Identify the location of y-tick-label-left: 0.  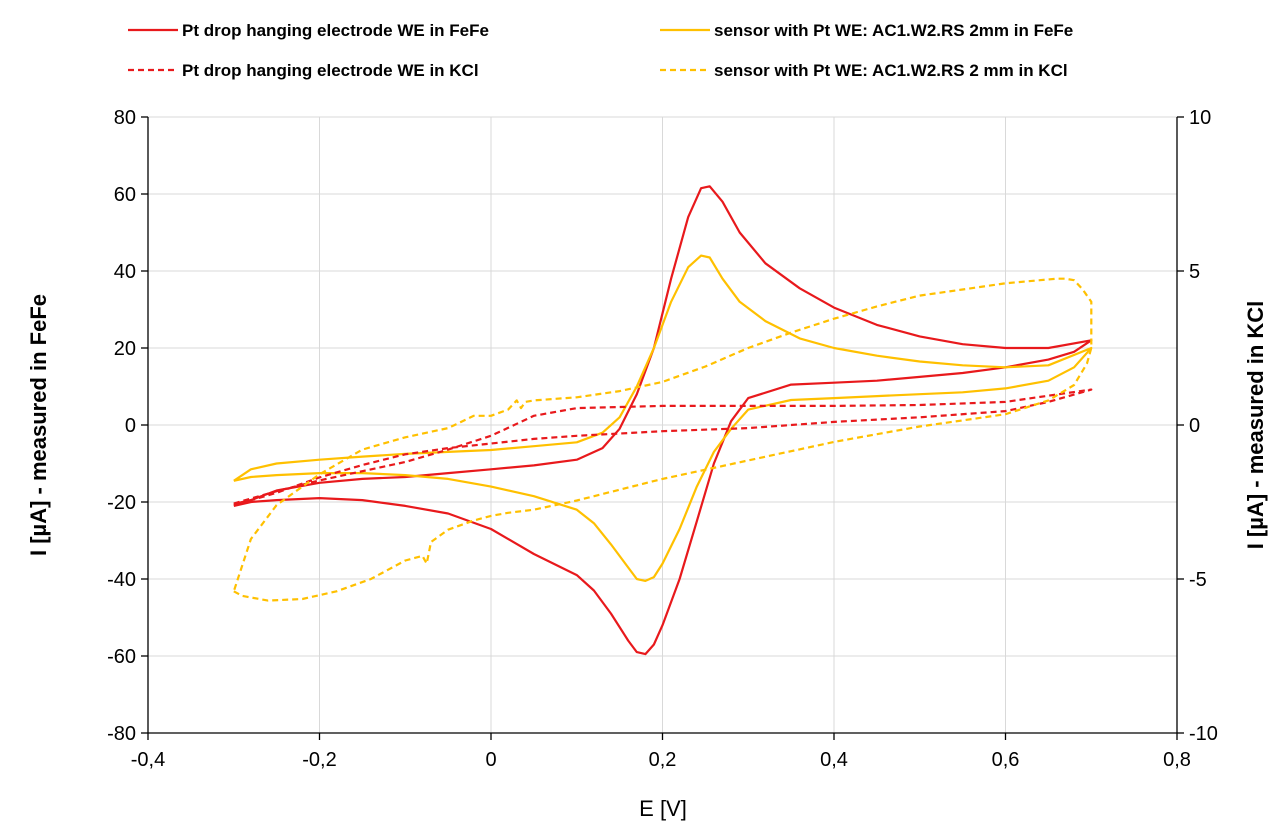
(130, 426).